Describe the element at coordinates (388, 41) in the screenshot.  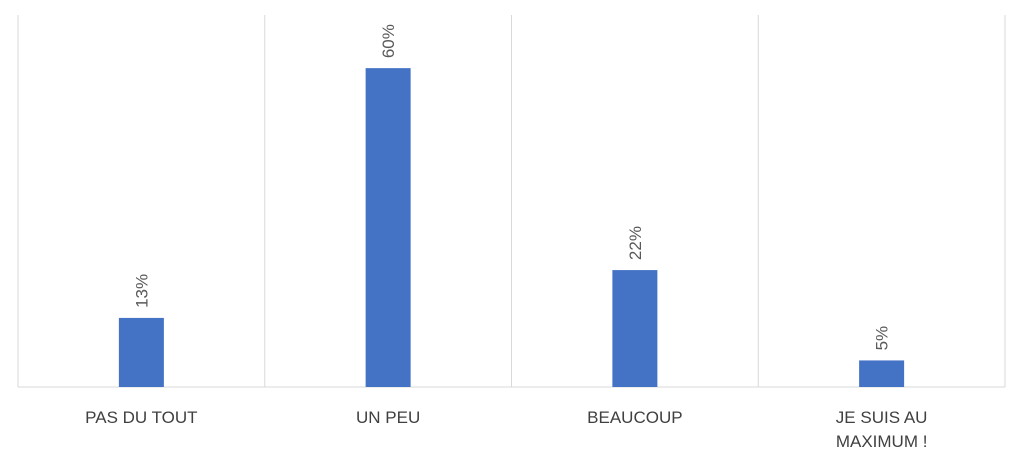
I see `value-label: 60%` at that location.